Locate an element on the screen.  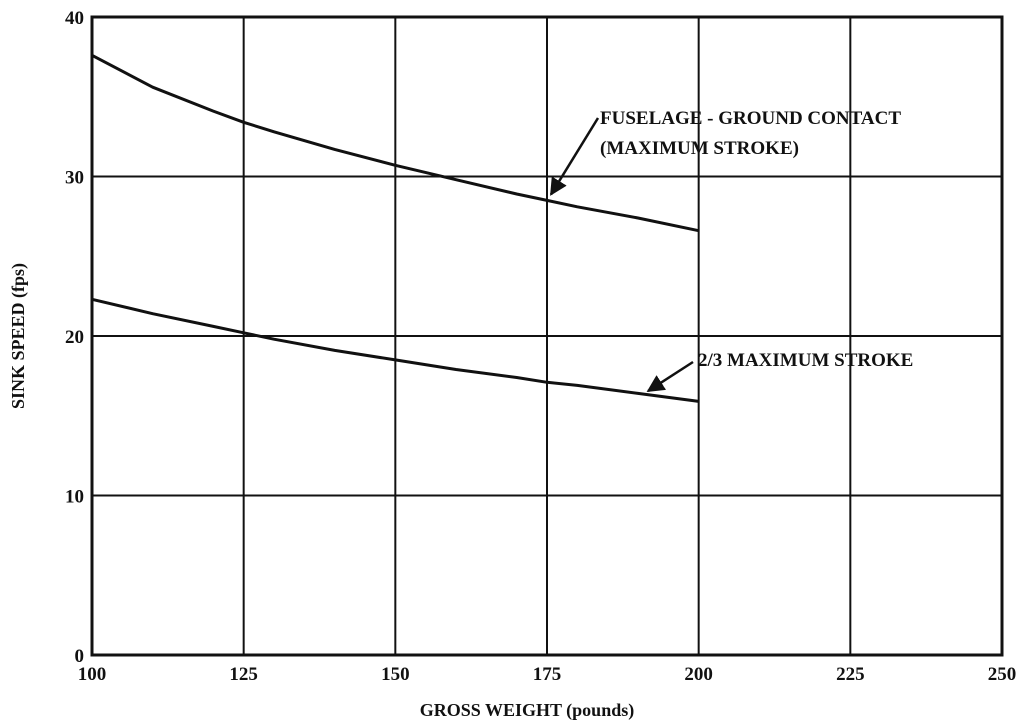
x-tick-labels: 100 125 150 175 200 225 250 is located at coordinates (547, 674).